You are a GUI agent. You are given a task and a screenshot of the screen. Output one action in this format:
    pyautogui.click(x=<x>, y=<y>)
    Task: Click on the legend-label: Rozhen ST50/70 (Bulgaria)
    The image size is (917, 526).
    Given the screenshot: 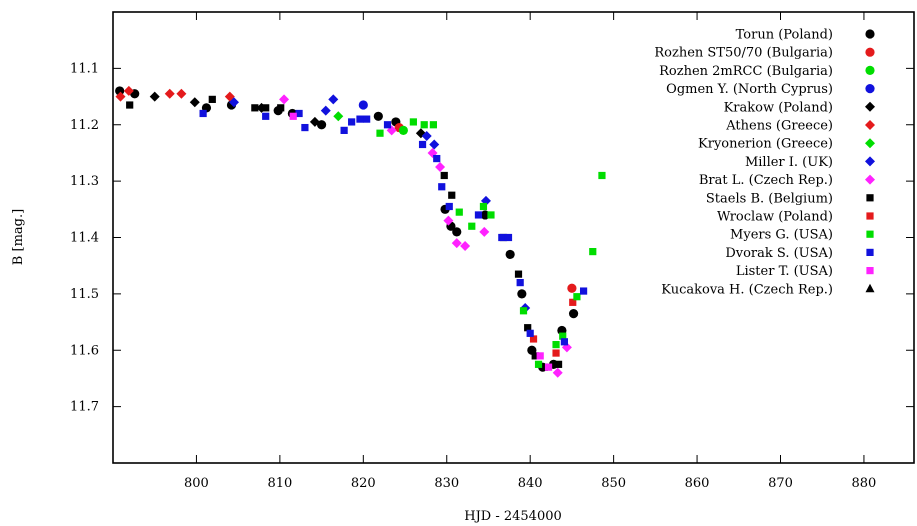 What is the action you would take?
    pyautogui.click(x=743, y=53)
    